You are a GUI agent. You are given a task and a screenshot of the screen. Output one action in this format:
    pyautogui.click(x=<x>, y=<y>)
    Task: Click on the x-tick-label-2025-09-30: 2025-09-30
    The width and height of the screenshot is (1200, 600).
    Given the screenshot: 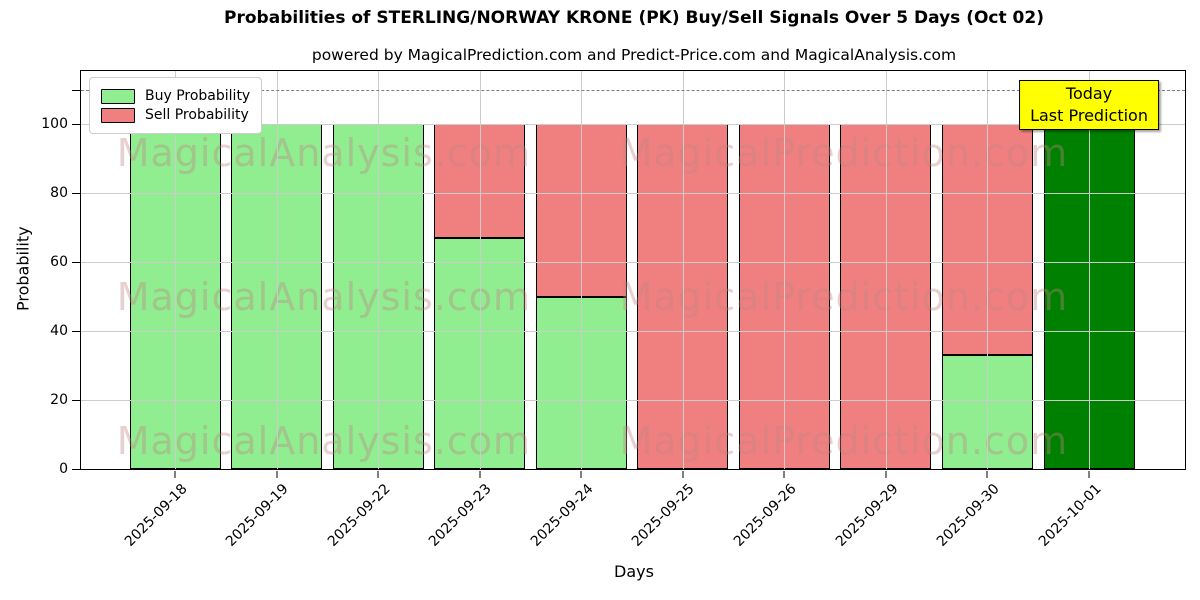 What is the action you would take?
    pyautogui.click(x=968, y=515)
    